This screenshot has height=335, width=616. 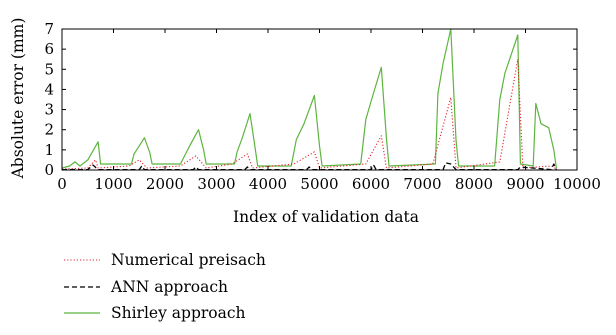 I want to click on y-tick-label: 1, so click(x=49, y=150).